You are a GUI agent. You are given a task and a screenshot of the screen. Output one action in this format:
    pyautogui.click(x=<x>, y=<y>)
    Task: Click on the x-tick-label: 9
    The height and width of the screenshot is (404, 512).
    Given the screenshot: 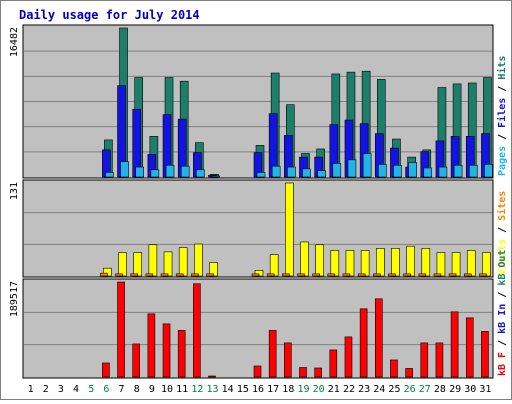 What is the action you would take?
    pyautogui.click(x=152, y=389)
    